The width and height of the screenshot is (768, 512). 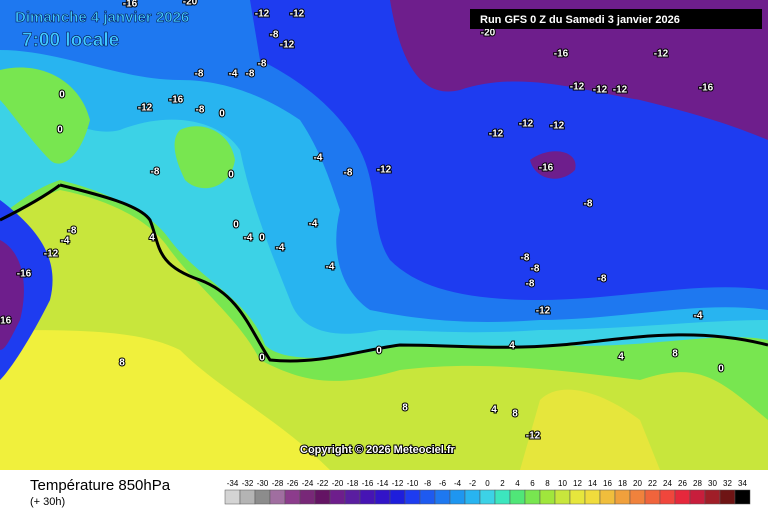 What do you see at coordinates (233, 483) in the screenshot?
I see `scale-label: -34` at bounding box center [233, 483].